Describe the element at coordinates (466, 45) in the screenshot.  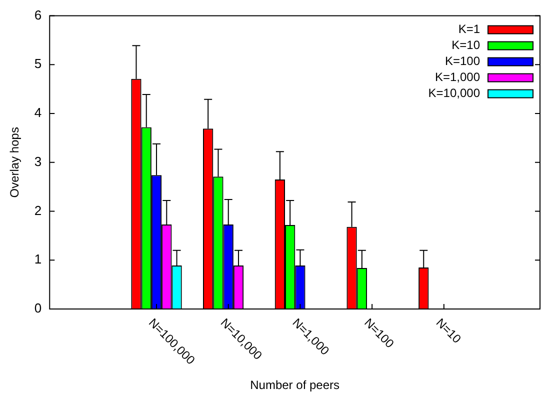
I see `legend-label: K=10` at that location.